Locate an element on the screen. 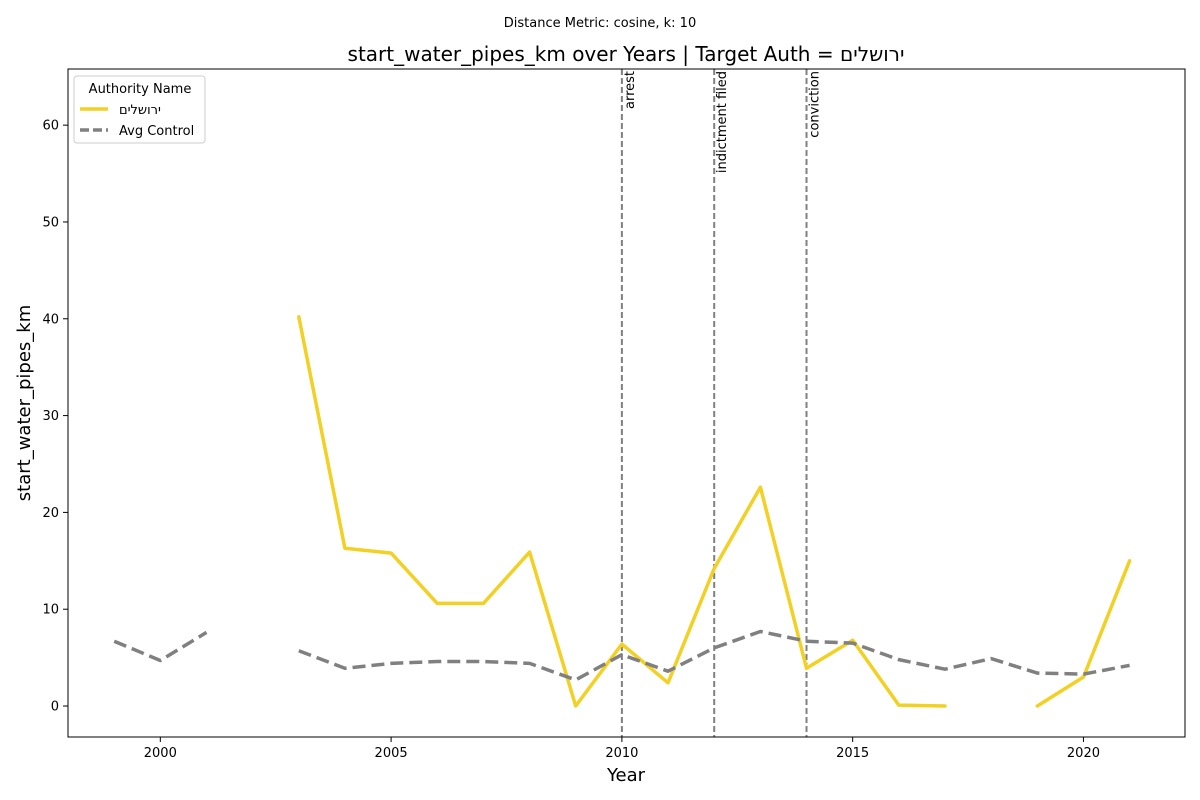 The width and height of the screenshot is (1200, 800). legend-entries: ירושלים Avg Control is located at coordinates (137, 121).